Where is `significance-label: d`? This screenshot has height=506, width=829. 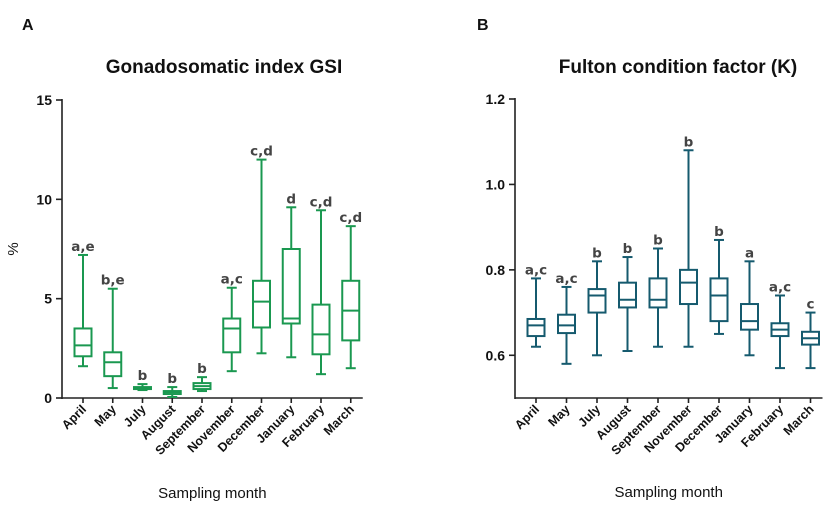 significance-label: d is located at coordinates (291, 199).